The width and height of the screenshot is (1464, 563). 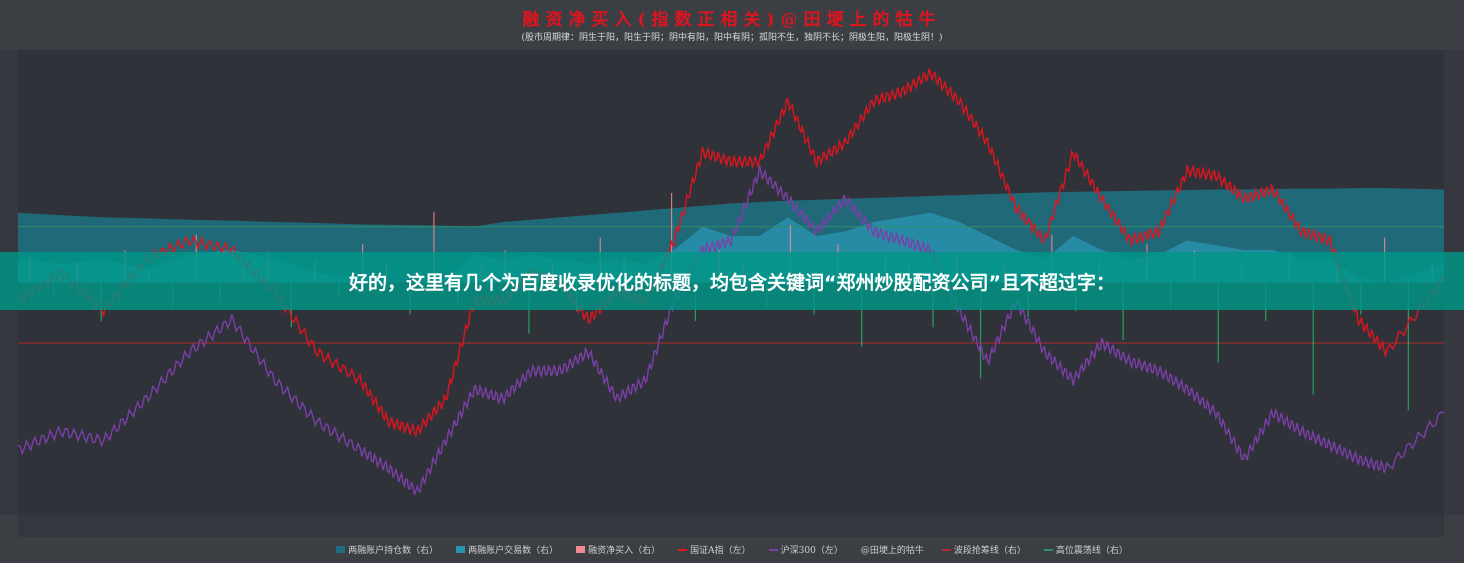 I want to click on legend-item: 国证A指（左）, so click(x=714, y=549).